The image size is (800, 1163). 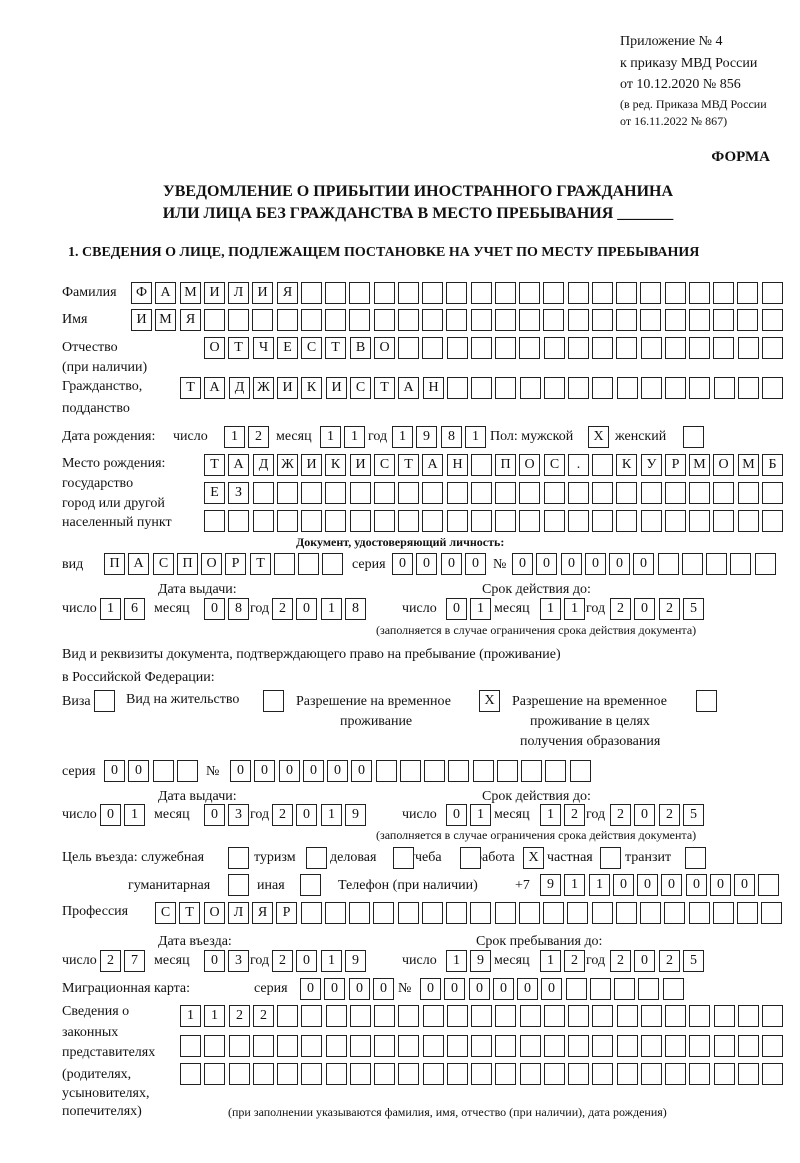 What do you see at coordinates (134, 961) in the screenshot?
I see `char-cell: 7` at bounding box center [134, 961].